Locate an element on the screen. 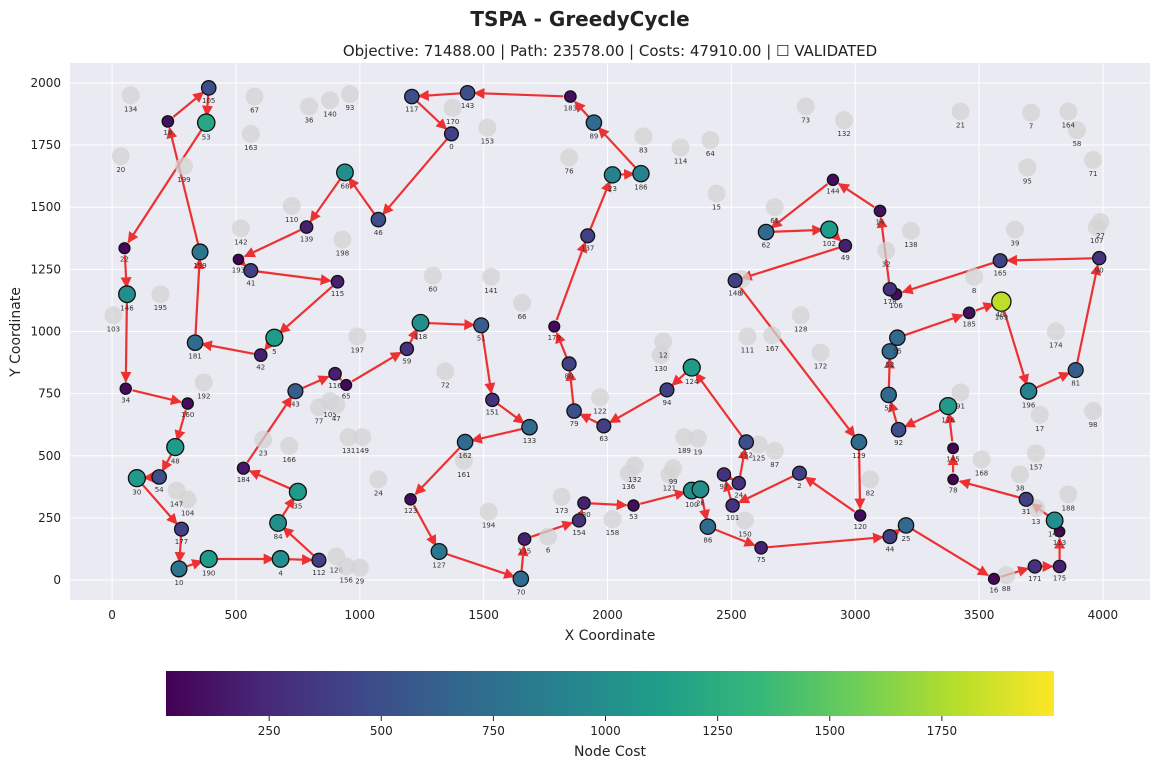 This screenshot has height=770, width=1160. node-label: 140 is located at coordinates (329, 114).